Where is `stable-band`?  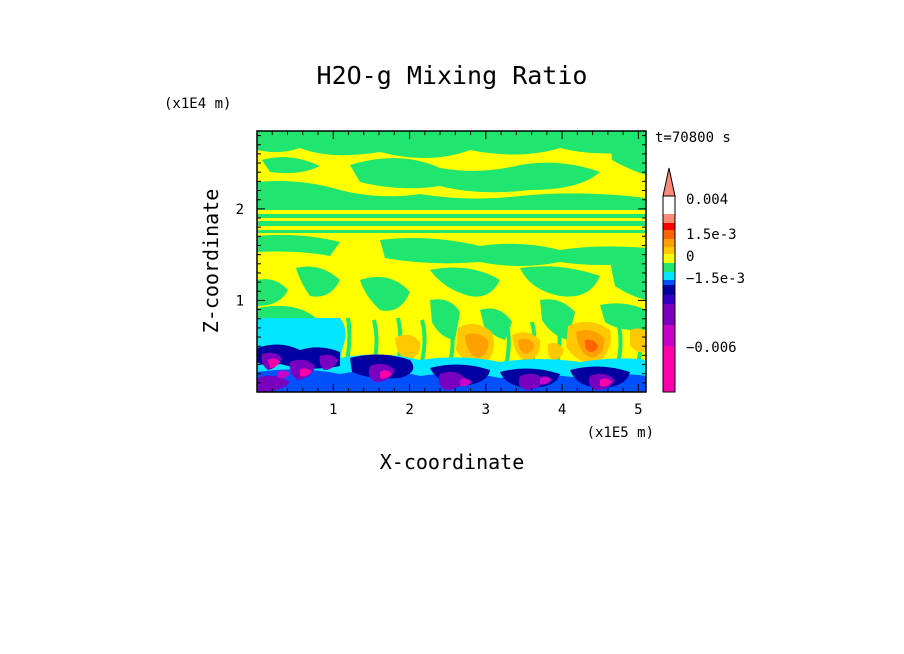
stable-band is located at coordinates (451, 222).